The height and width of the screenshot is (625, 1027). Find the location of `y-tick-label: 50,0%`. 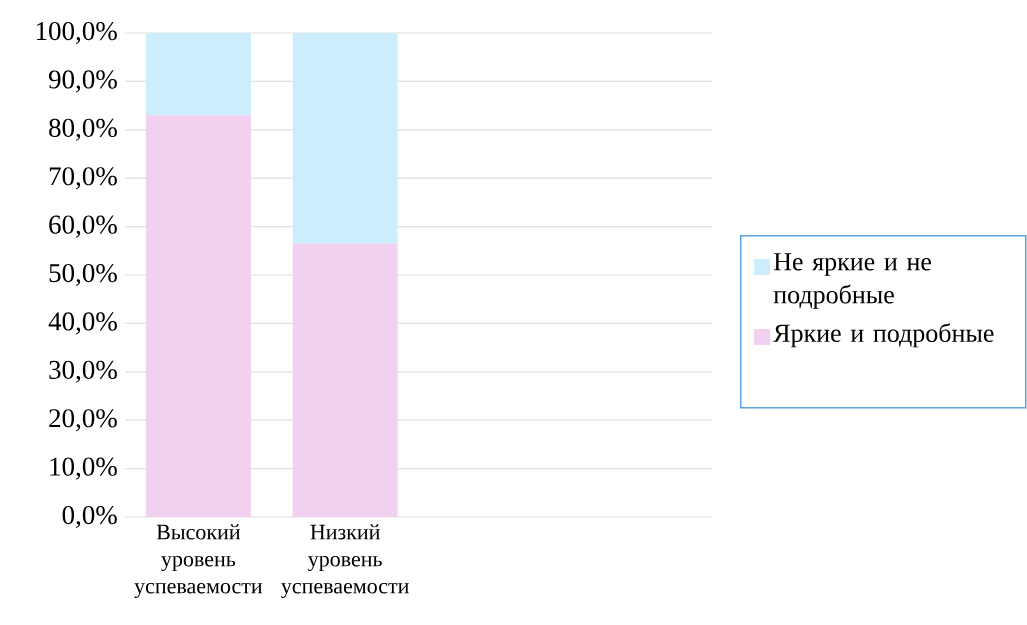

y-tick-label: 50,0% is located at coordinates (83, 275).